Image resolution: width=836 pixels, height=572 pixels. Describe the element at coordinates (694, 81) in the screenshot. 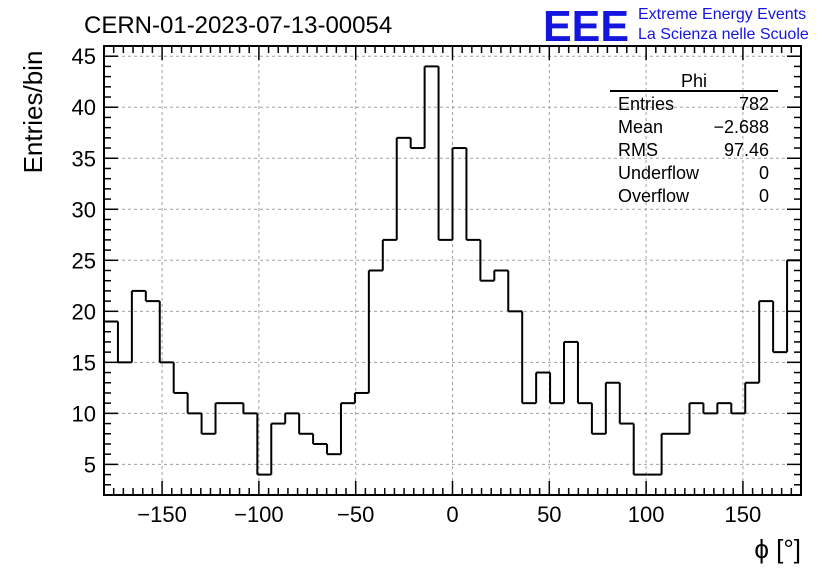

I see `stats-box-title: Phi` at that location.